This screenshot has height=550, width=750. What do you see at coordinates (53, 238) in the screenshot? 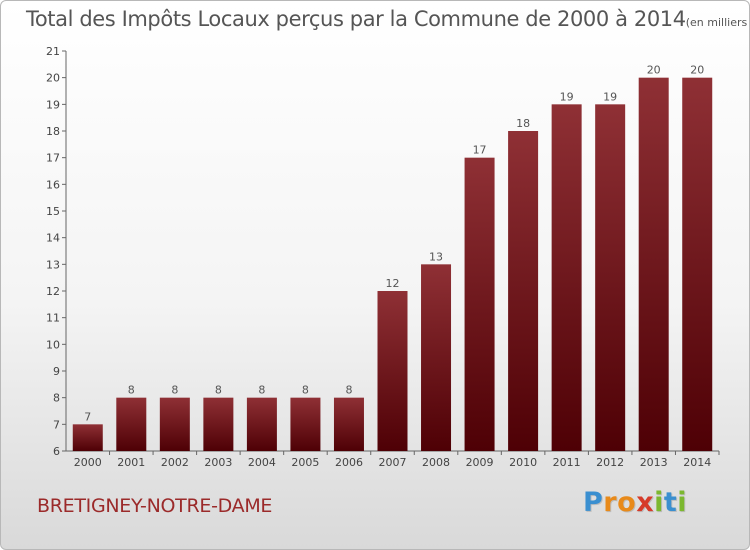
I see `y-tick-label: 14` at bounding box center [53, 238].